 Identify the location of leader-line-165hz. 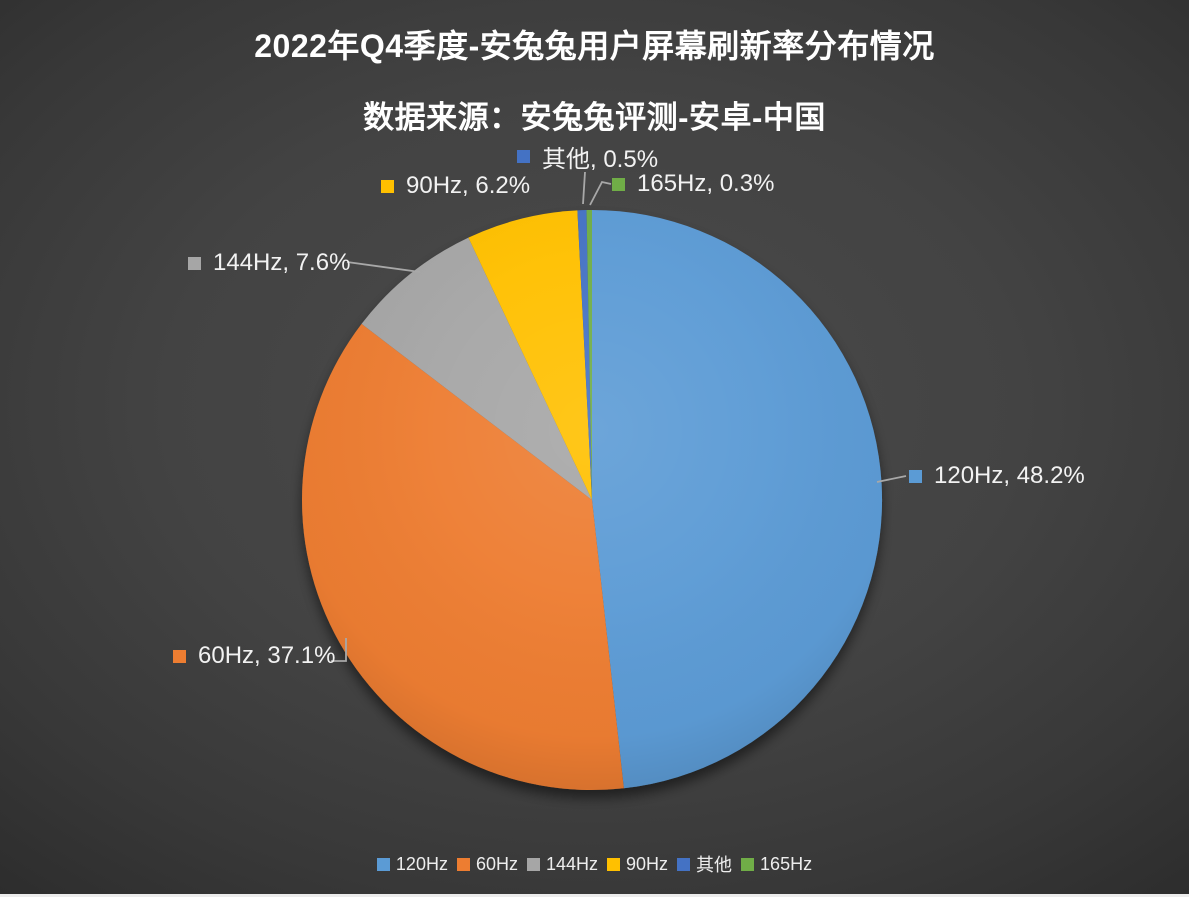
(600, 193).